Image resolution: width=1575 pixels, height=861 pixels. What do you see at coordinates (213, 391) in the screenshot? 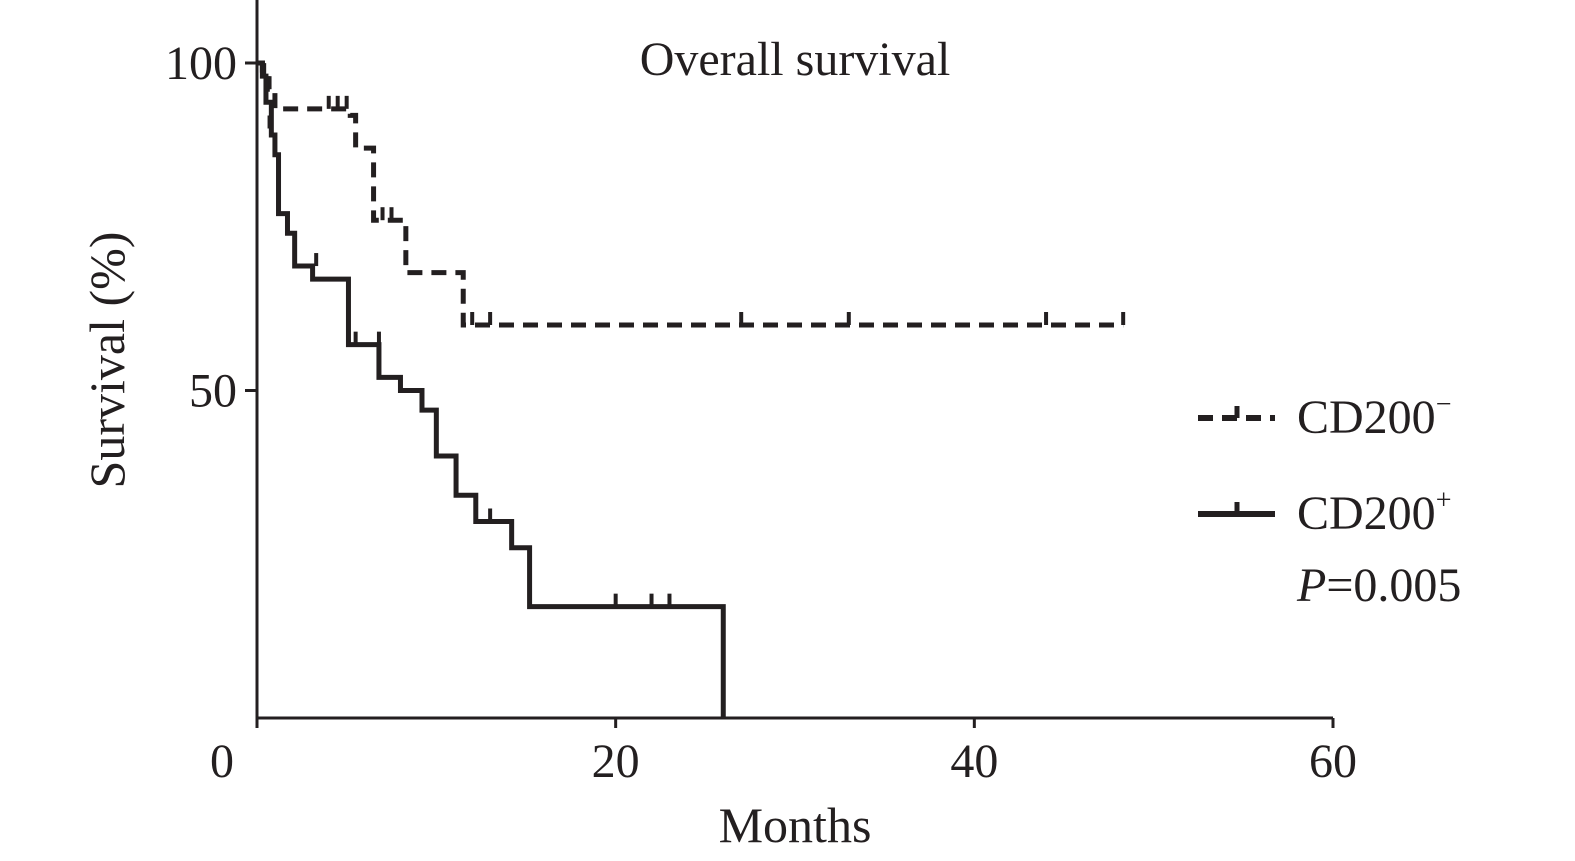
I see `y-tick-label: 50` at bounding box center [213, 391].